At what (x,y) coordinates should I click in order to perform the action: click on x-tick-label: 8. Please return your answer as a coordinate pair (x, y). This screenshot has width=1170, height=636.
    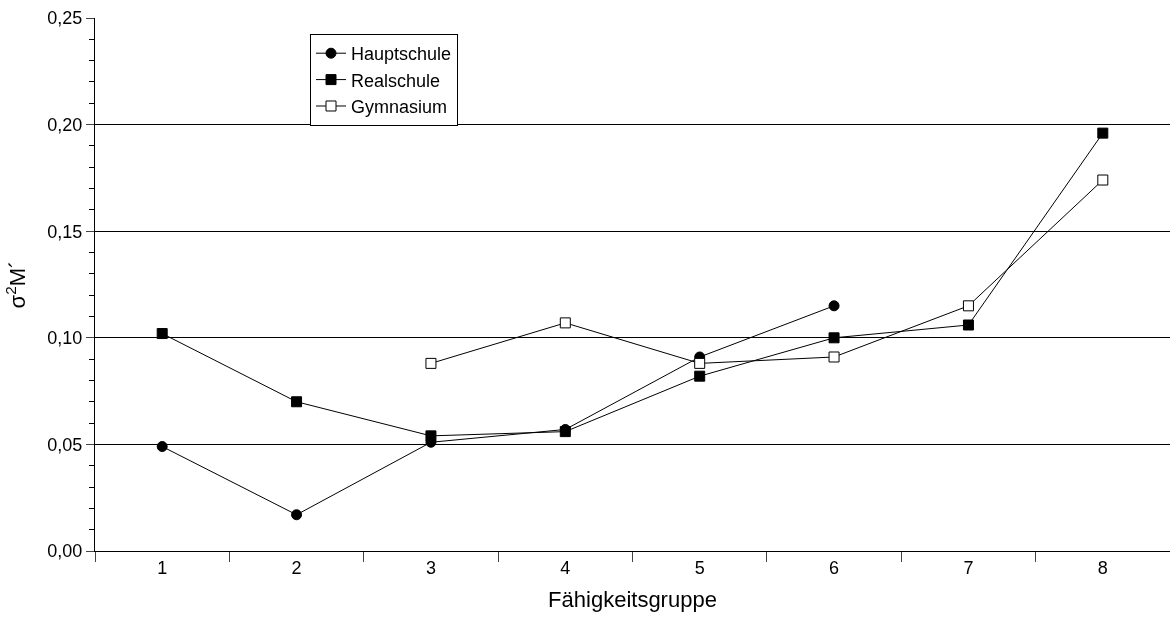
    Looking at the image, I should click on (1102, 567).